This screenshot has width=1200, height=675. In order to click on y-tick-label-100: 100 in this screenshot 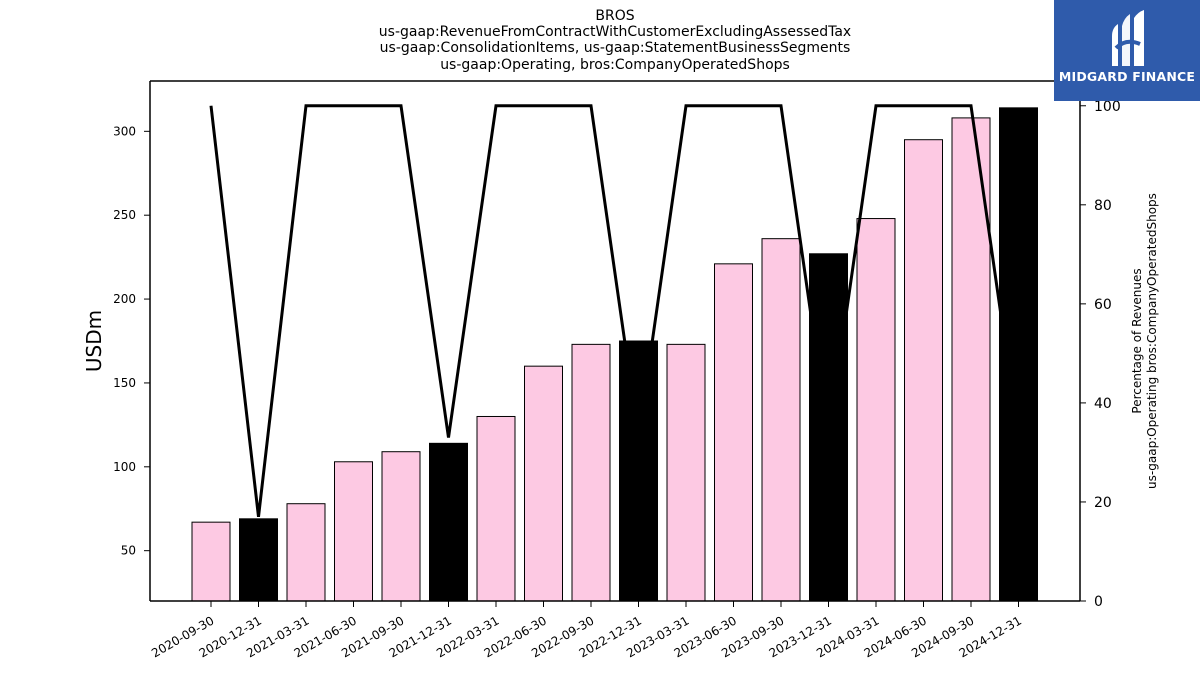, I will do `click(124, 467)`.